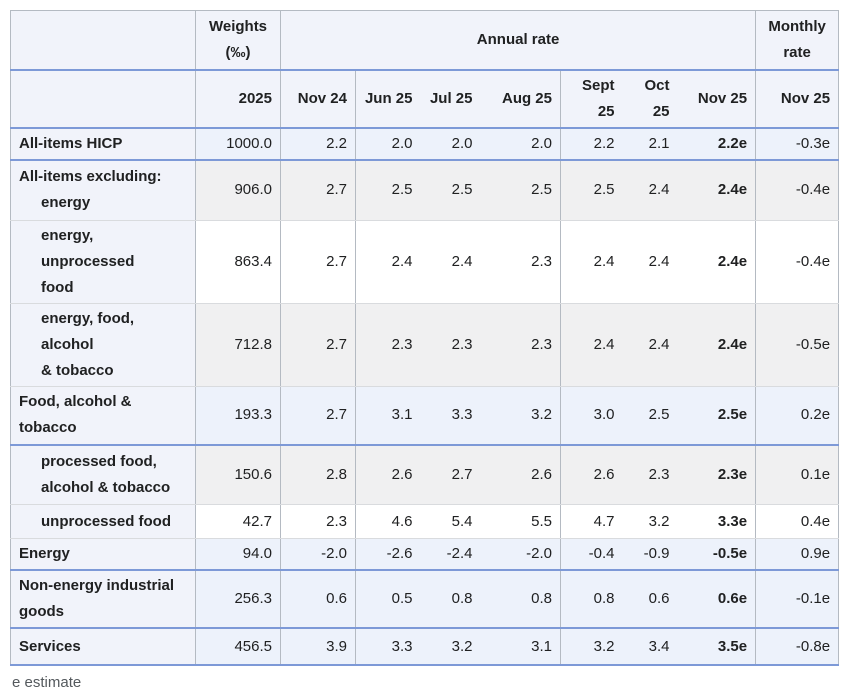 This screenshot has height=692, width=868. Describe the element at coordinates (71, 143) in the screenshot. I see `row-label-line: All-items HICP` at that location.